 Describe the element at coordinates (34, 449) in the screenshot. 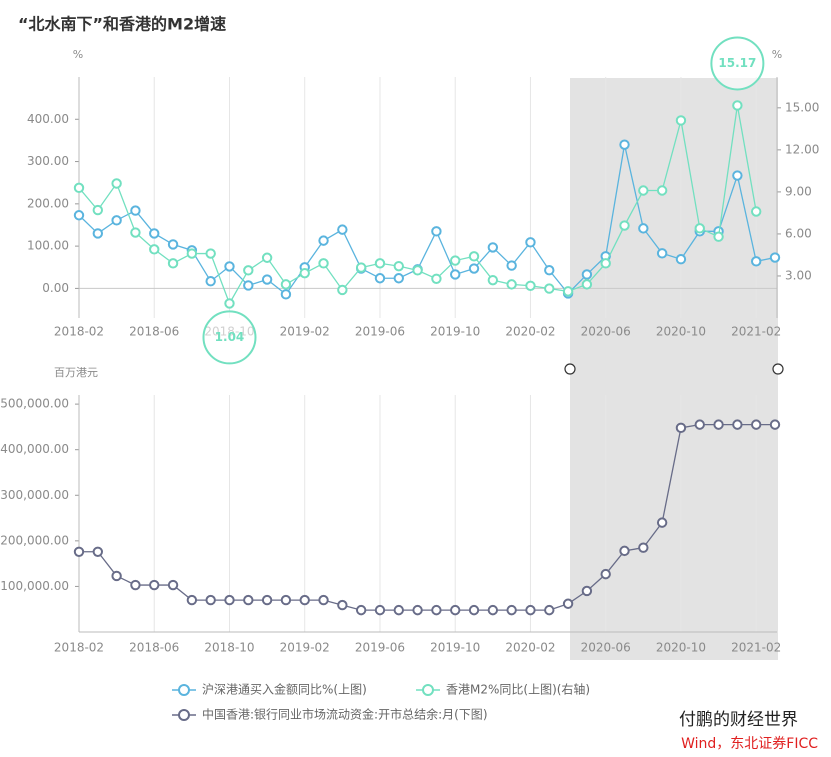

I see `y-tick-label: 400,000.00` at that location.